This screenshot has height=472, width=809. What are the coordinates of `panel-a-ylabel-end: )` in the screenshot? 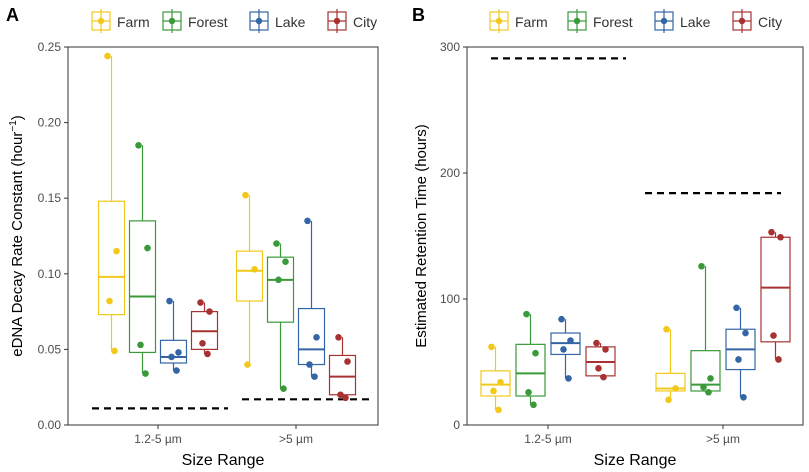 It's located at (17, 117).